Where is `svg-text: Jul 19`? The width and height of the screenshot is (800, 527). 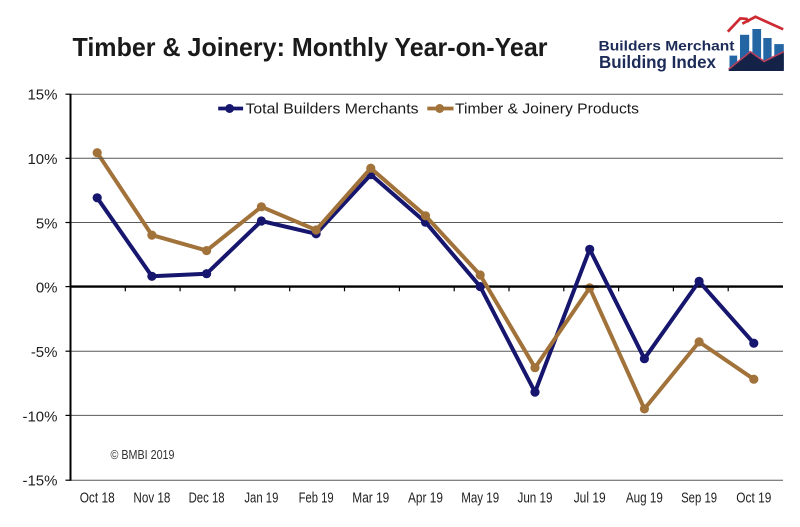
svg-text: Jul 19 is located at coordinates (590, 498).